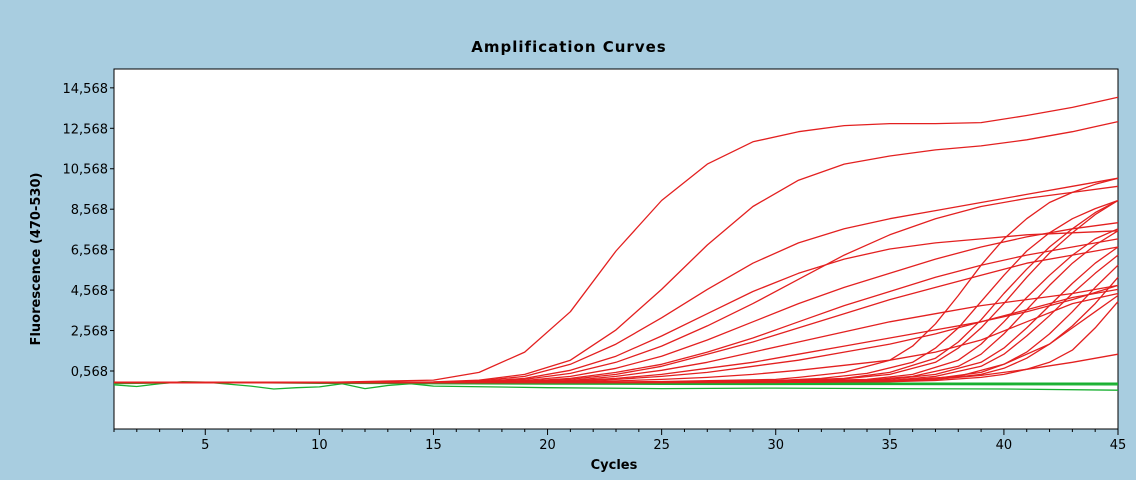 The height and width of the screenshot is (480, 1136). What do you see at coordinates (433, 445) in the screenshot?
I see `x-tick-label: 15` at bounding box center [433, 445].